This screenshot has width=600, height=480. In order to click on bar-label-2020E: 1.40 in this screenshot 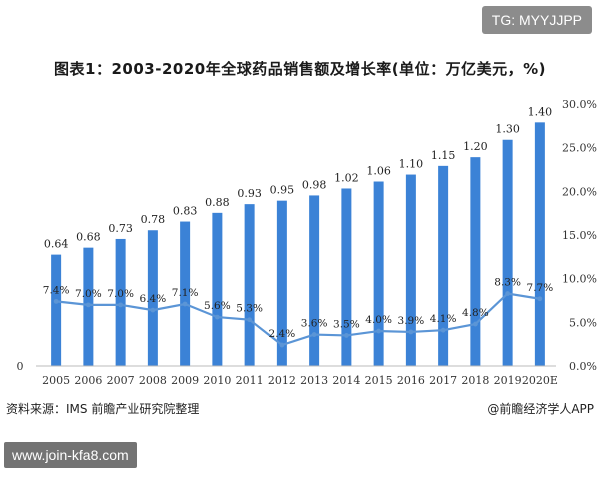, I will do `click(540, 111)`.